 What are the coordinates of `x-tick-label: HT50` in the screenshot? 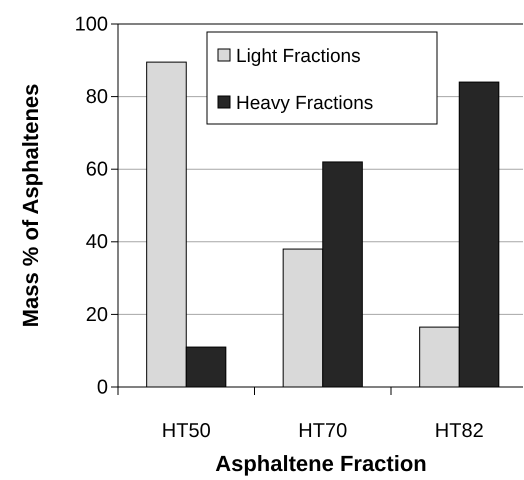 It's located at (186, 431).